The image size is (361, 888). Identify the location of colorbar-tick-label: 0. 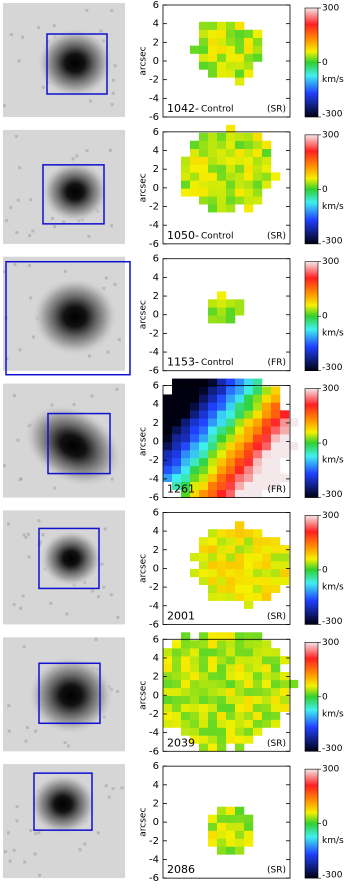
(325, 190).